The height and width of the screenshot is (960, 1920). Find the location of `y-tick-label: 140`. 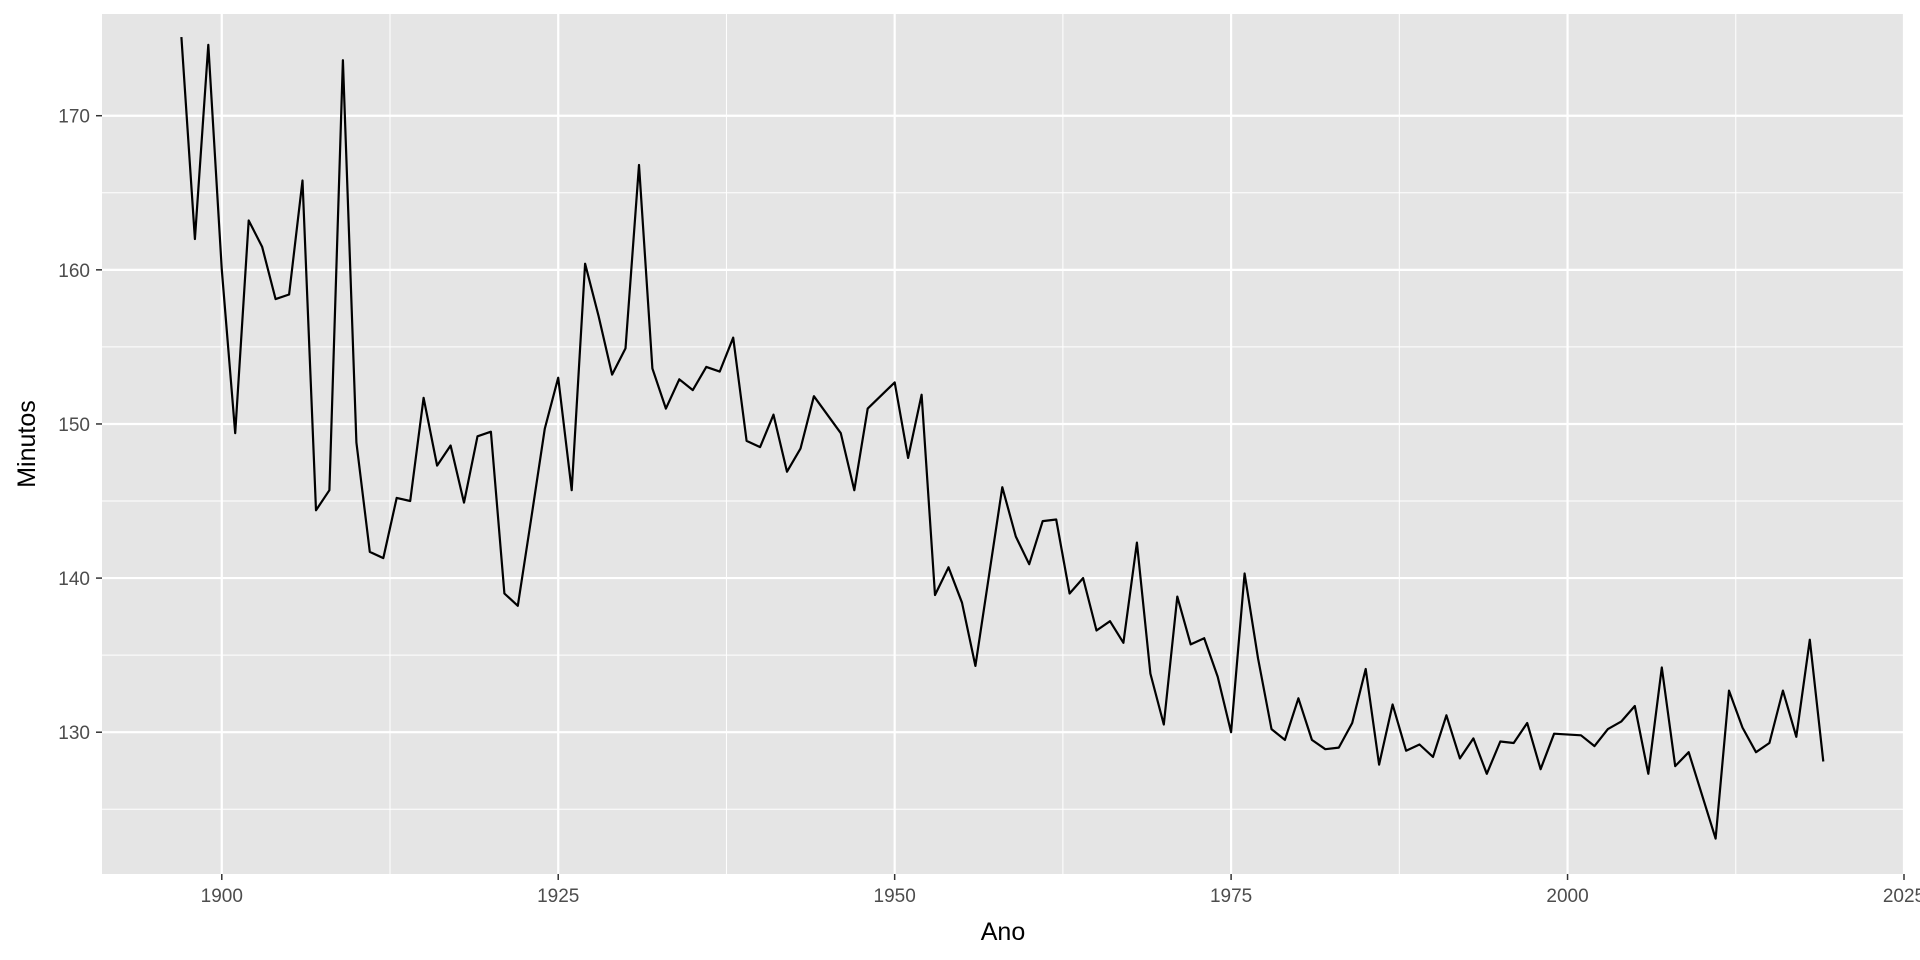

y-tick-label: 140 is located at coordinates (74, 579).